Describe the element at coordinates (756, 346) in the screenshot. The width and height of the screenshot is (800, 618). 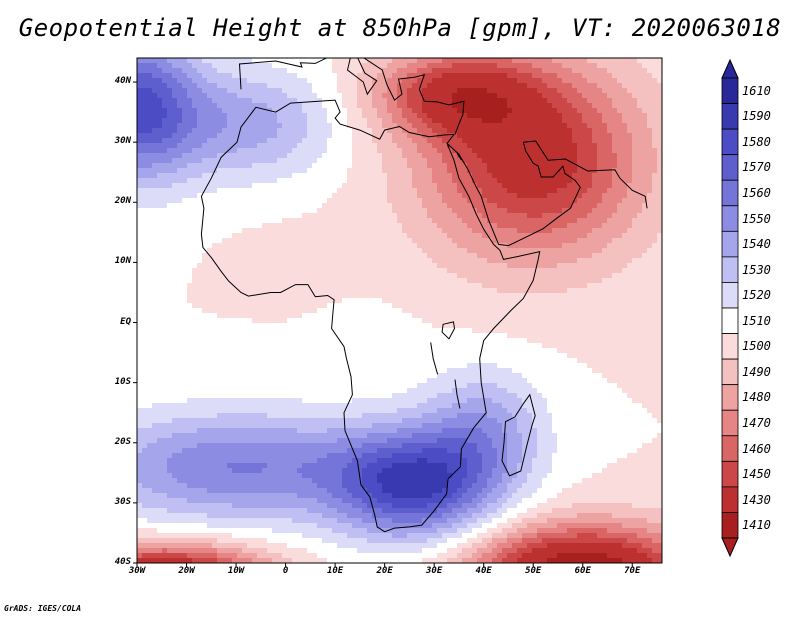
I see `colorbar-level-label: 1500` at that location.